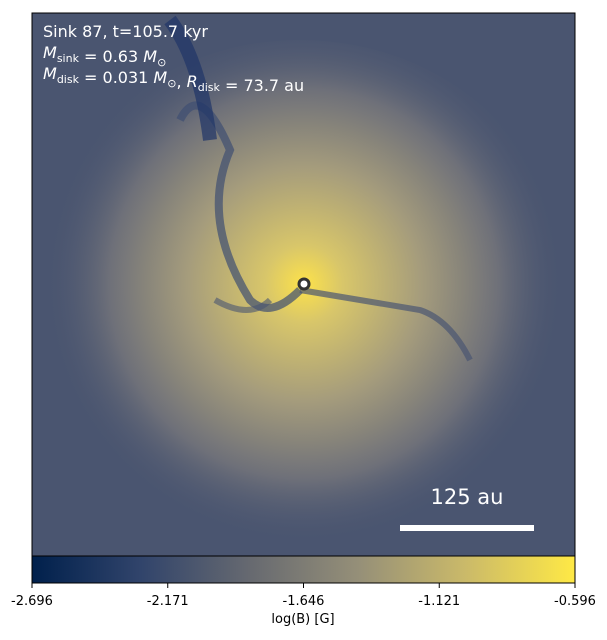 Image resolution: width=607 pixels, height=640 pixels. Describe the element at coordinates (168, 601) in the screenshot. I see `tick-label: -2.171` at that location.